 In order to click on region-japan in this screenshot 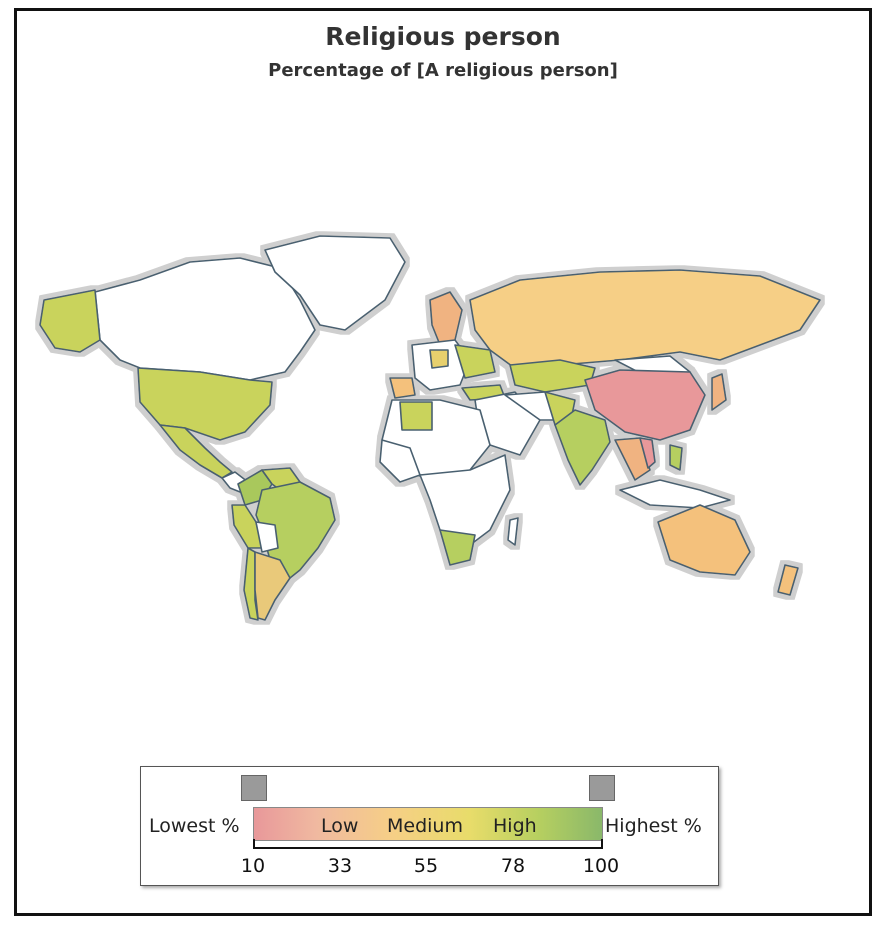, I will do `click(719, 392)`.